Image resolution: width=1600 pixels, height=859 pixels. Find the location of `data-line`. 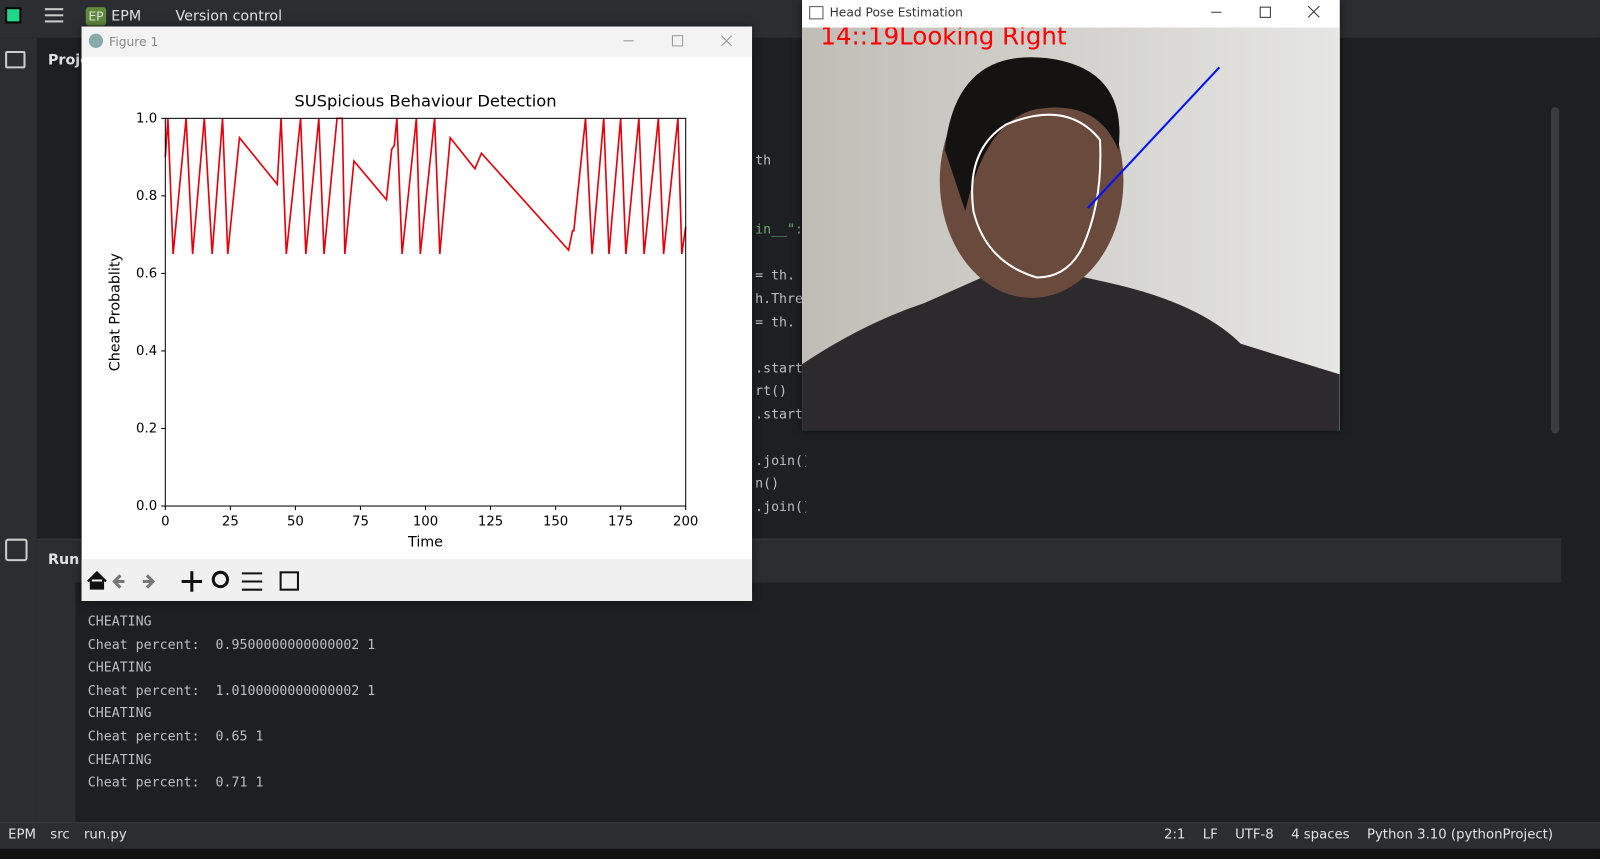

data-line is located at coordinates (425, 186).